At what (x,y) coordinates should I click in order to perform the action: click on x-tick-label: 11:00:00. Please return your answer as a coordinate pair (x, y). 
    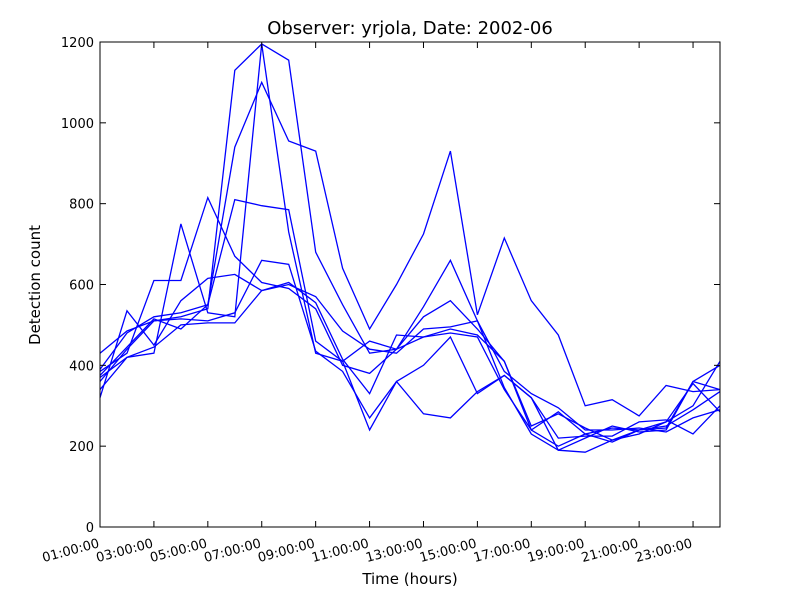
    Looking at the image, I should click on (340, 551).